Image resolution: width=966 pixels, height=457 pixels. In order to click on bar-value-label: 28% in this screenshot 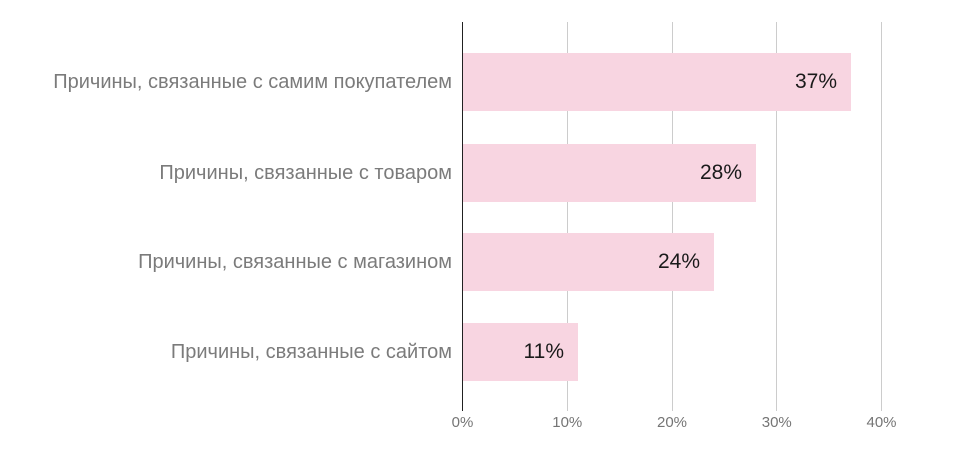, I will do `click(720, 172)`.